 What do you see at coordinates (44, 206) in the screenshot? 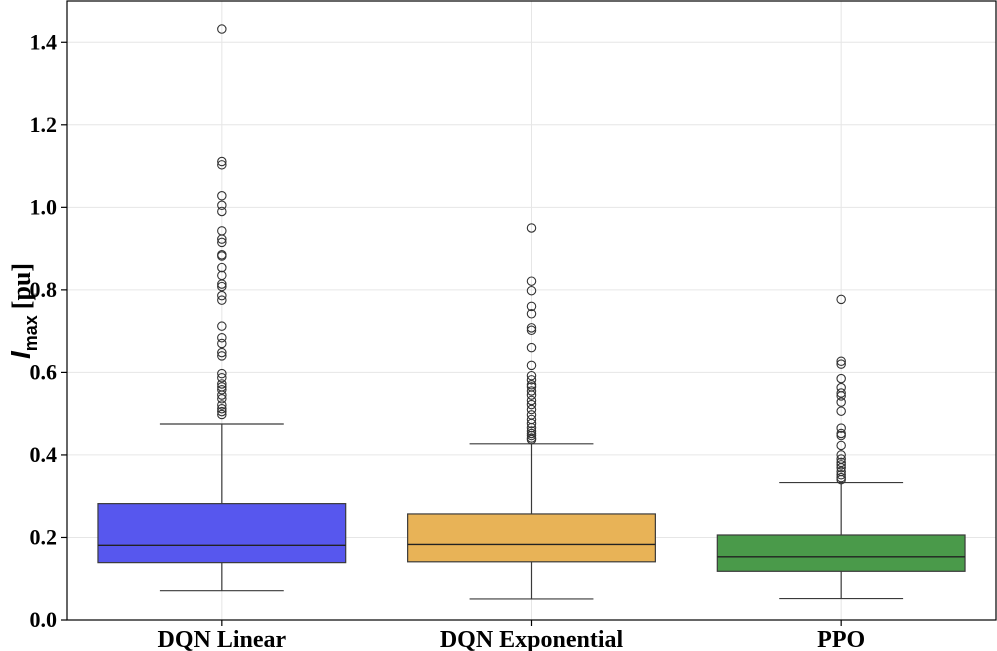
I see `y-tick-label: 1.0` at bounding box center [44, 206].